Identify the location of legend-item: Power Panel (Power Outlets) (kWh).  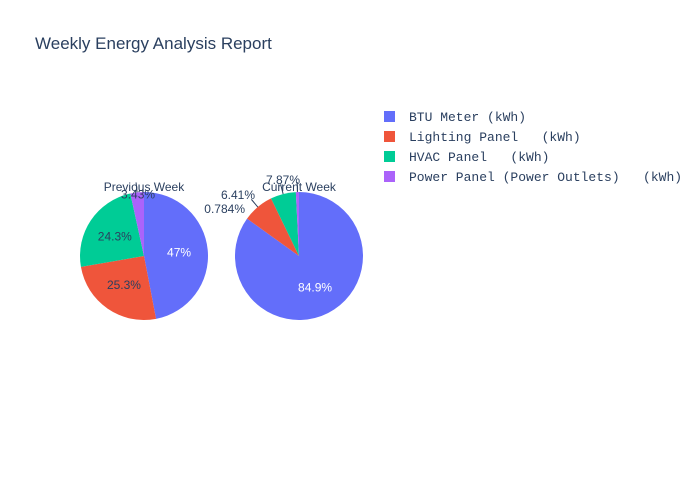
(533, 177).